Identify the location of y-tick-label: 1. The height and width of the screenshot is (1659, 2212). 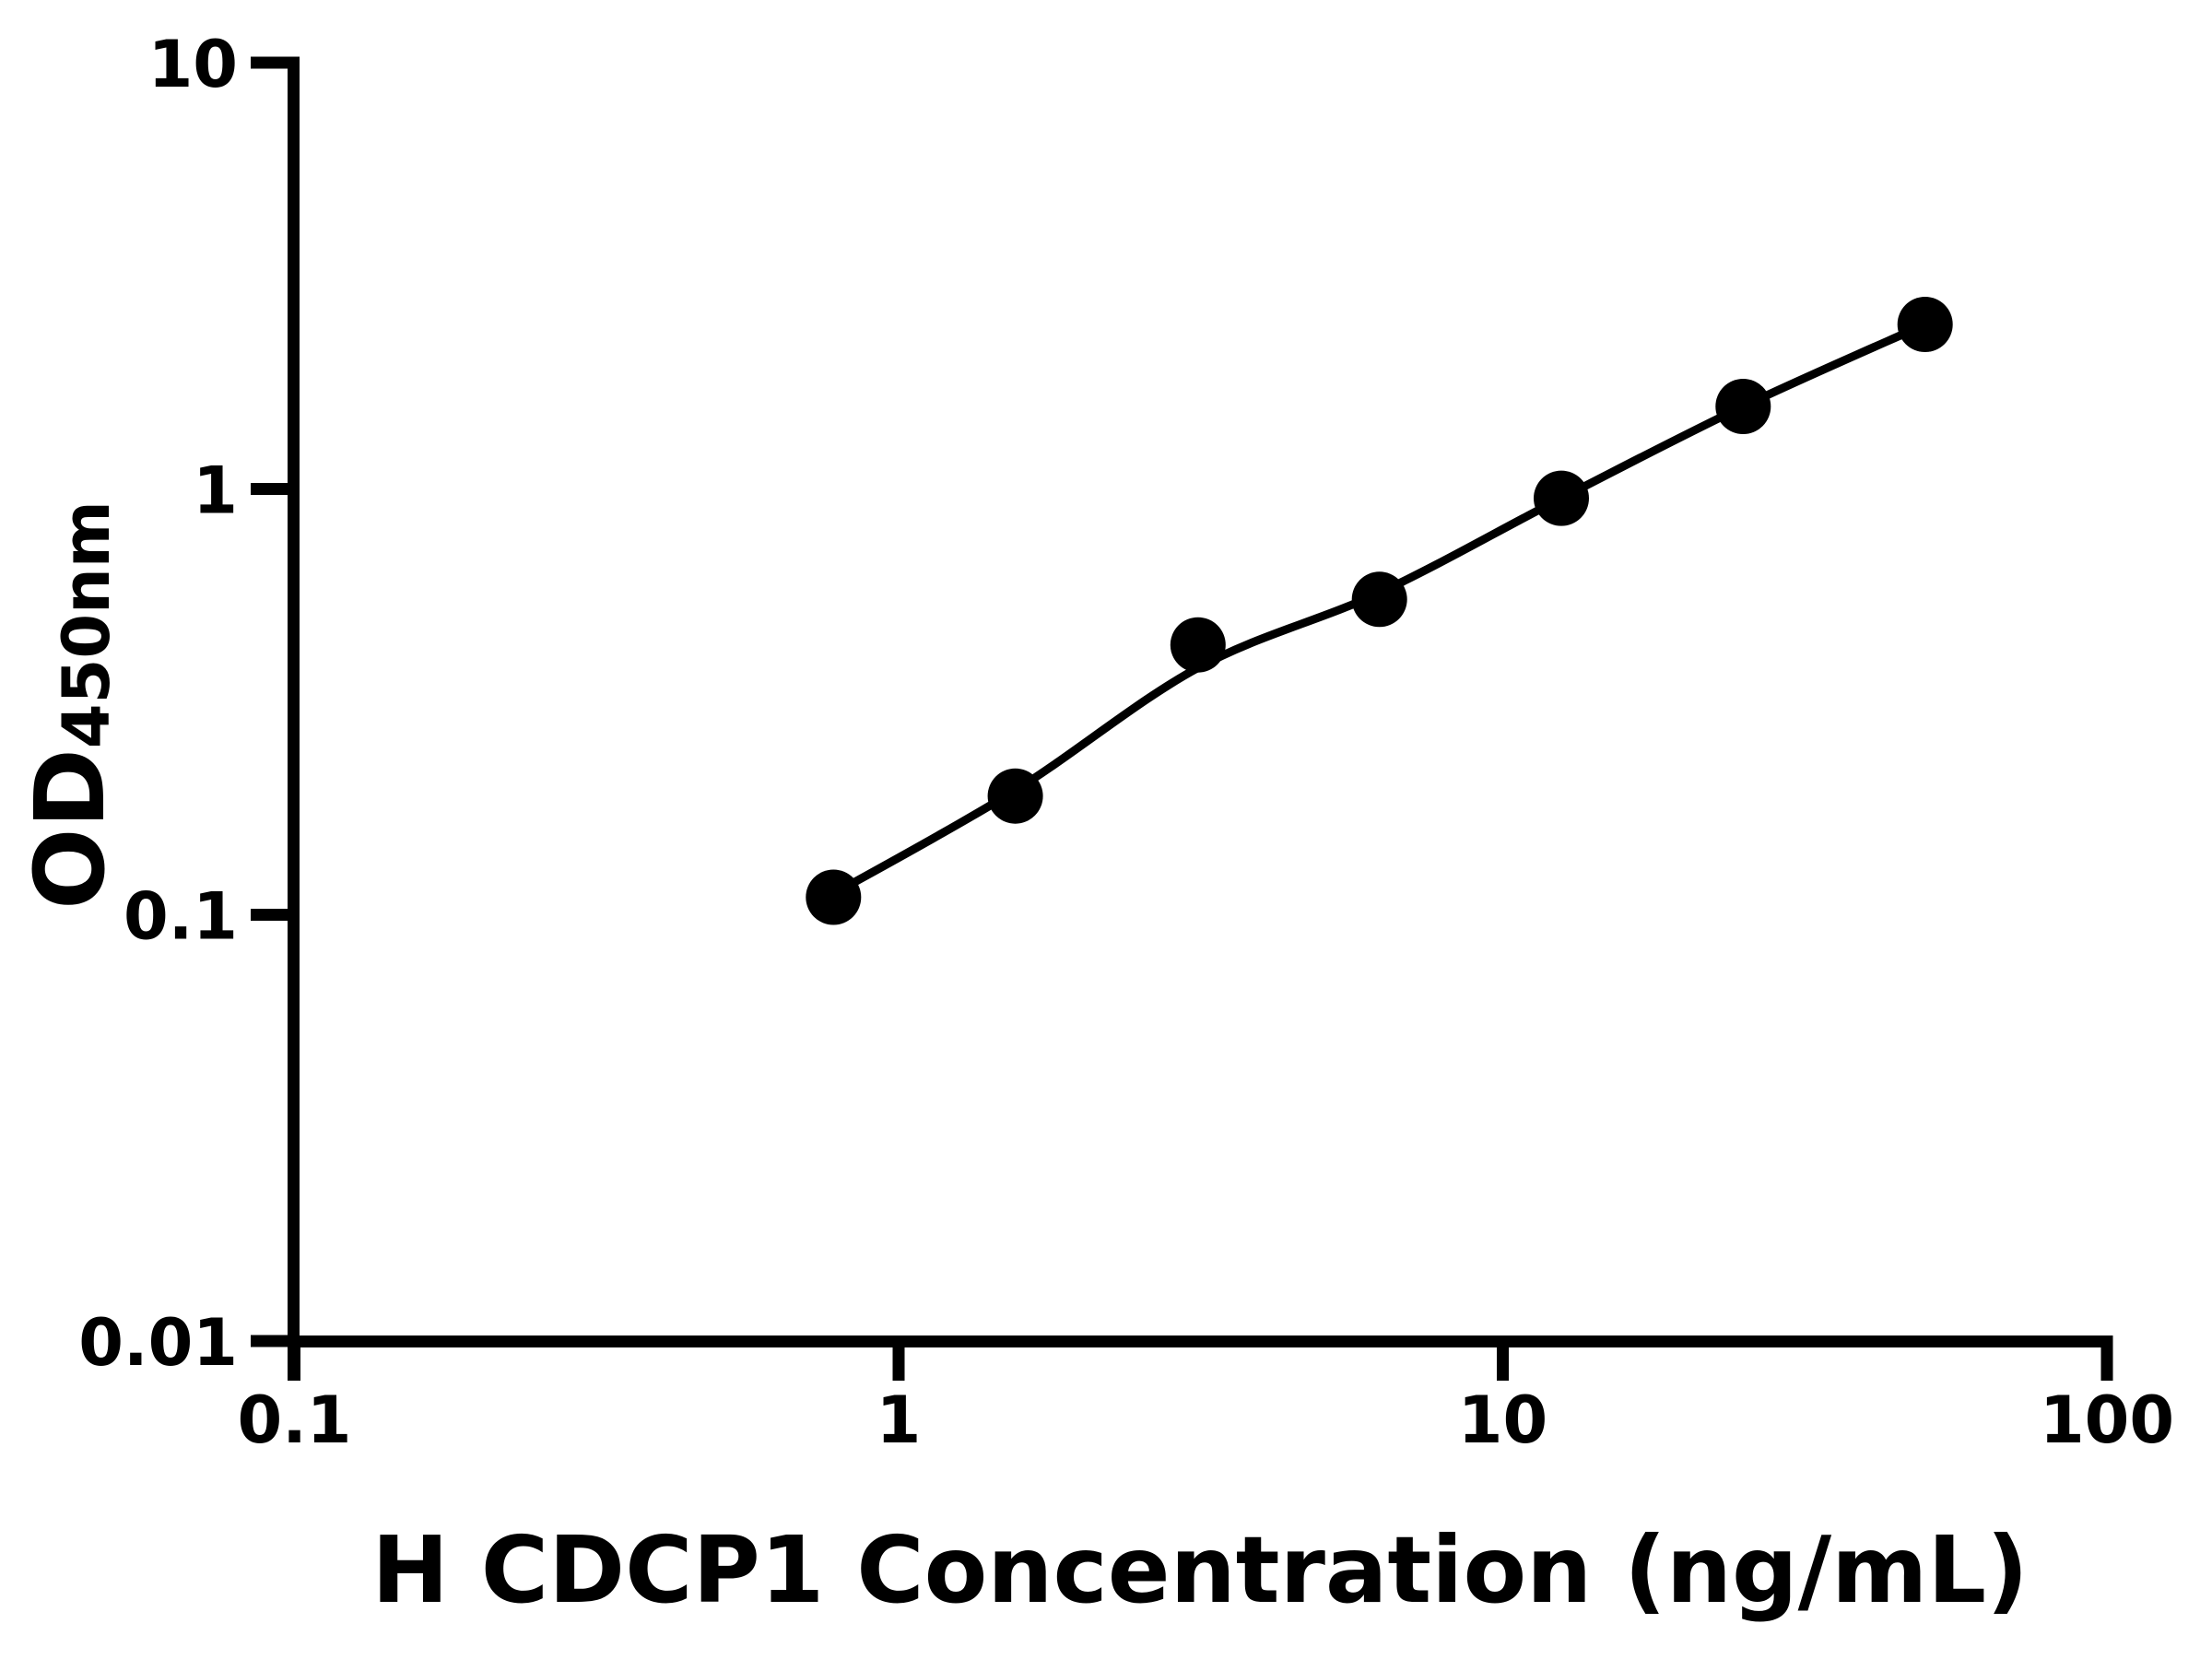
(215, 490).